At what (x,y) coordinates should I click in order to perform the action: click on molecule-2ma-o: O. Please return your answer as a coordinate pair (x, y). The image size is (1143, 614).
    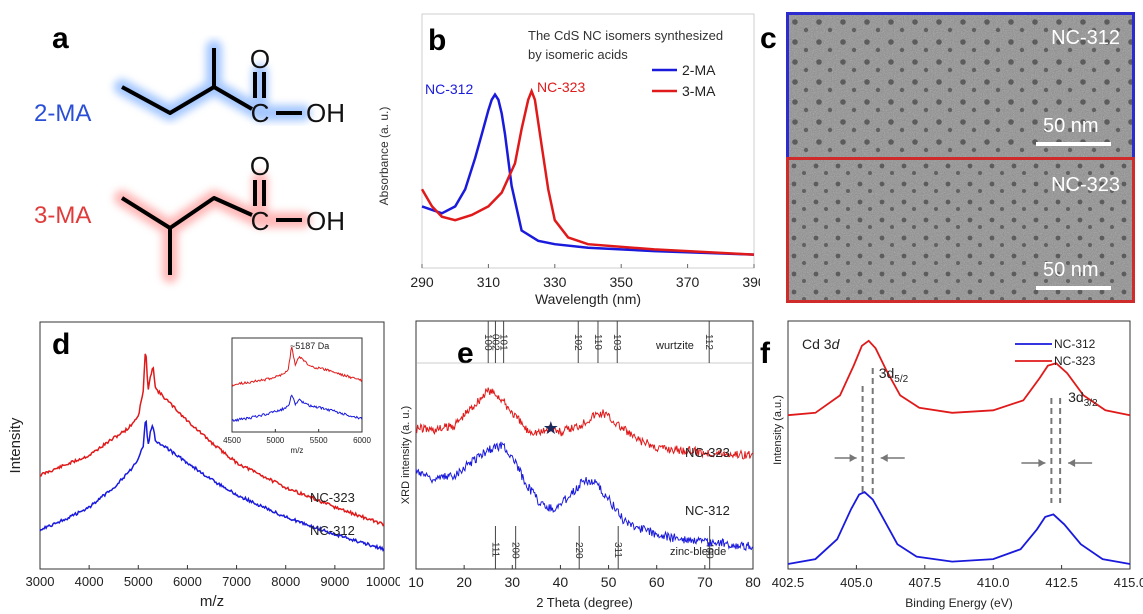
    Looking at the image, I should click on (260, 59).